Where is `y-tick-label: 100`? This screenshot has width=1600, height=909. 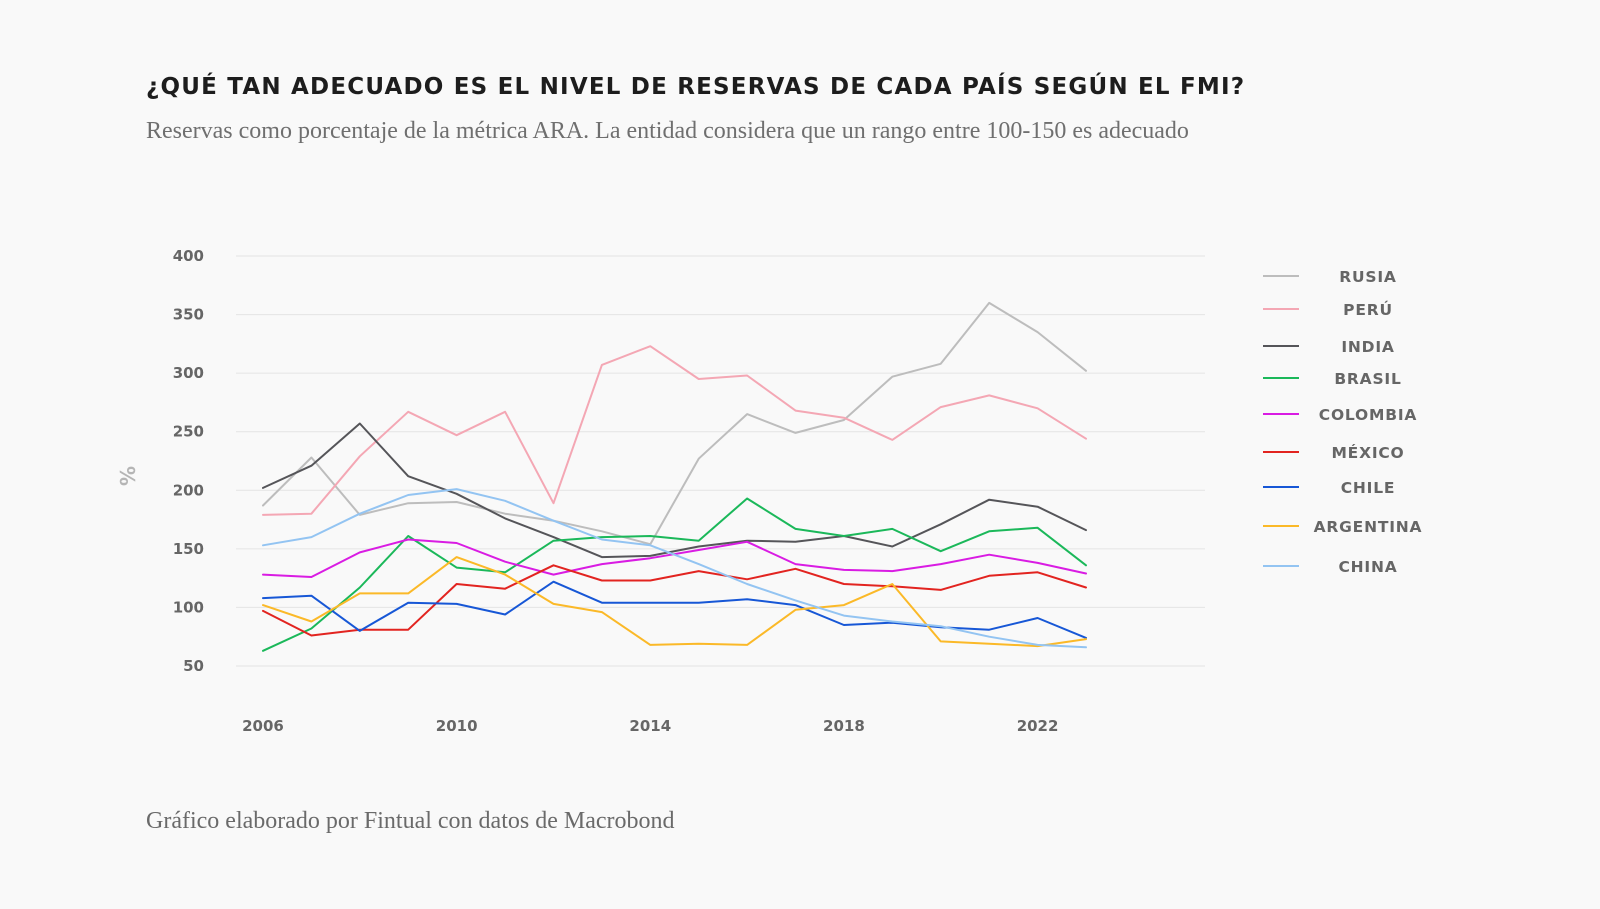
y-tick-label: 100 is located at coordinates (188, 607).